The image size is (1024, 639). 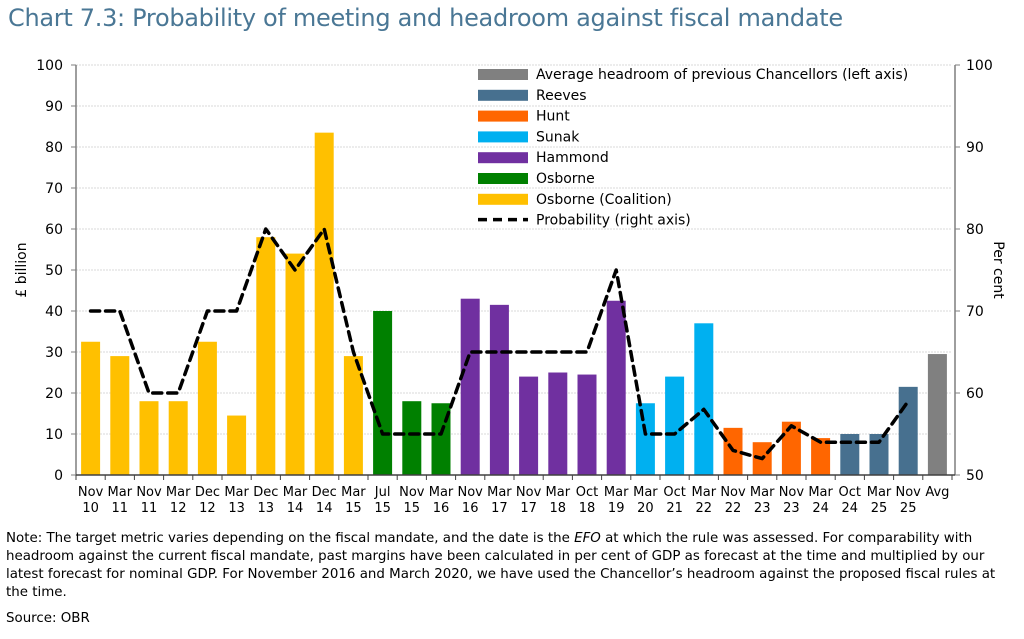 What do you see at coordinates (998, 270) in the screenshot?
I see `y2-axis-label: Per cent` at bounding box center [998, 270].